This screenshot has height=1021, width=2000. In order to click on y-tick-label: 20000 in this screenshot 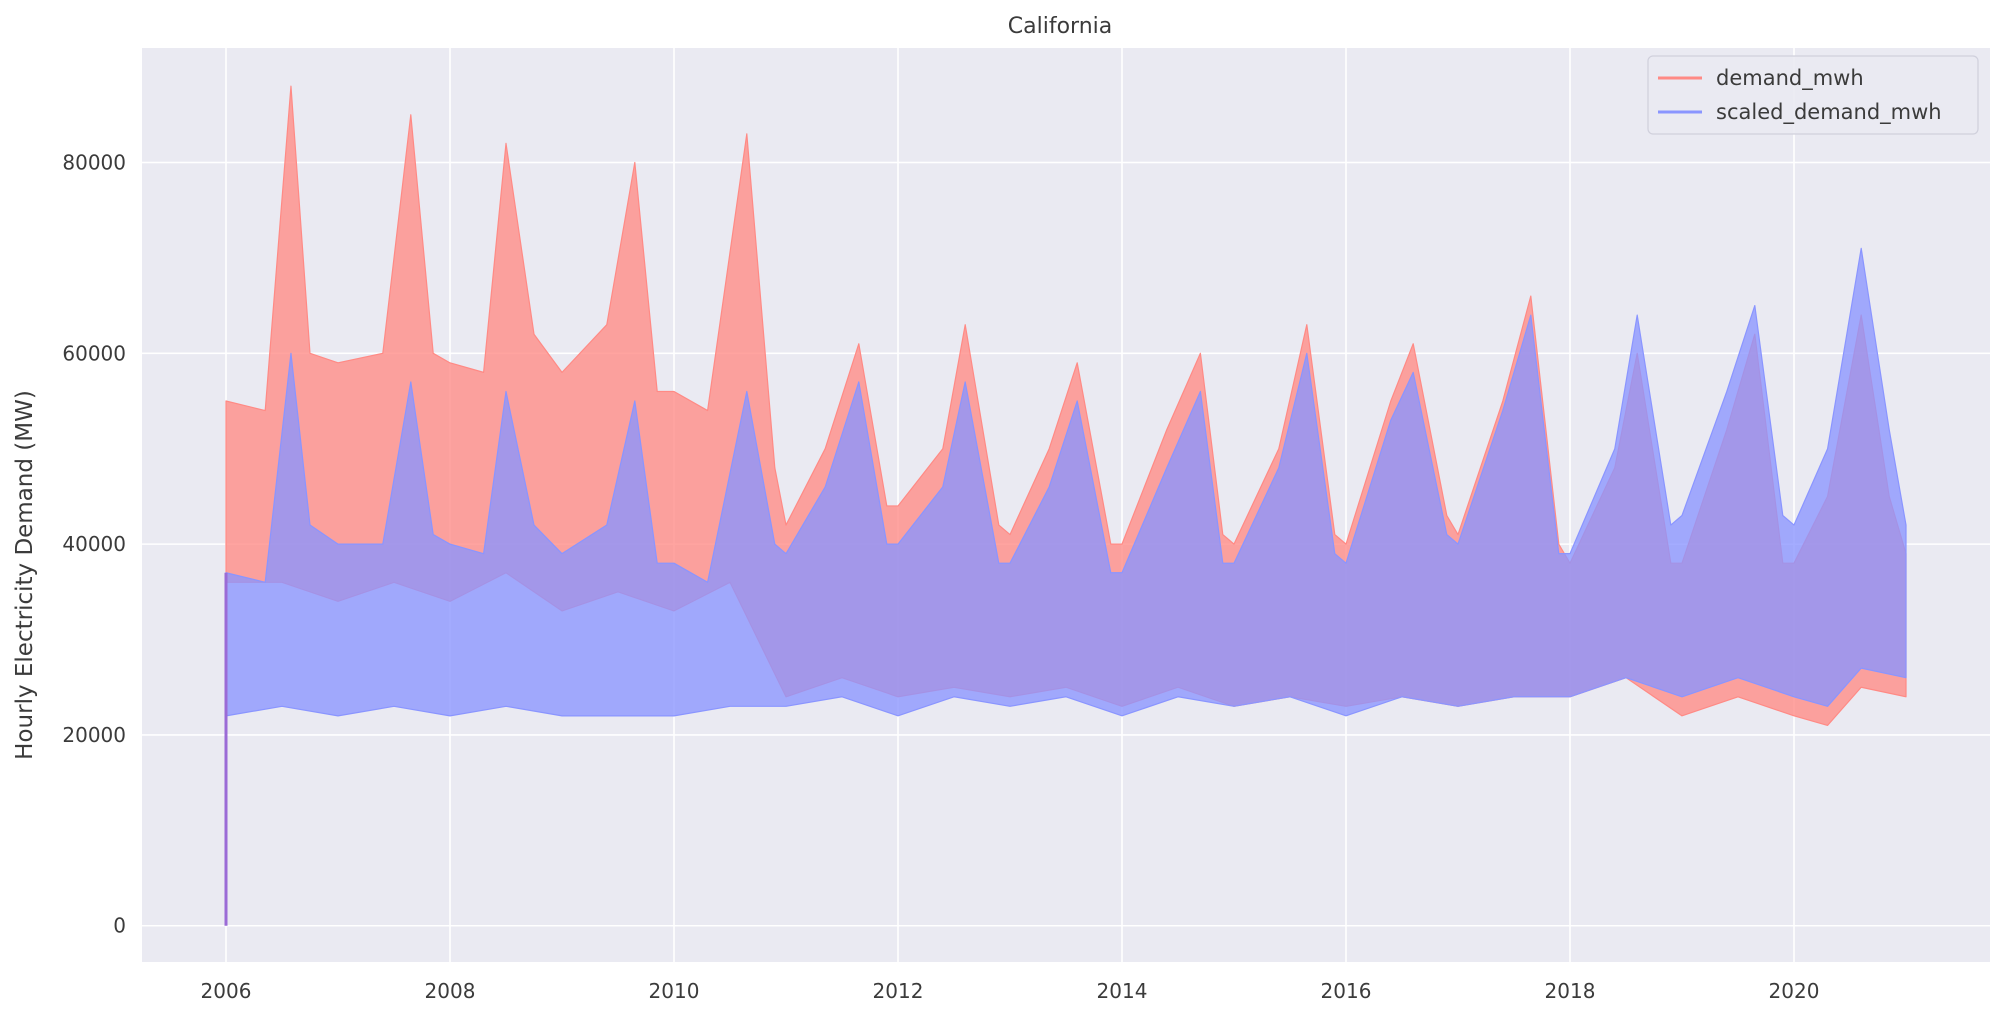, I will do `click(94, 735)`.